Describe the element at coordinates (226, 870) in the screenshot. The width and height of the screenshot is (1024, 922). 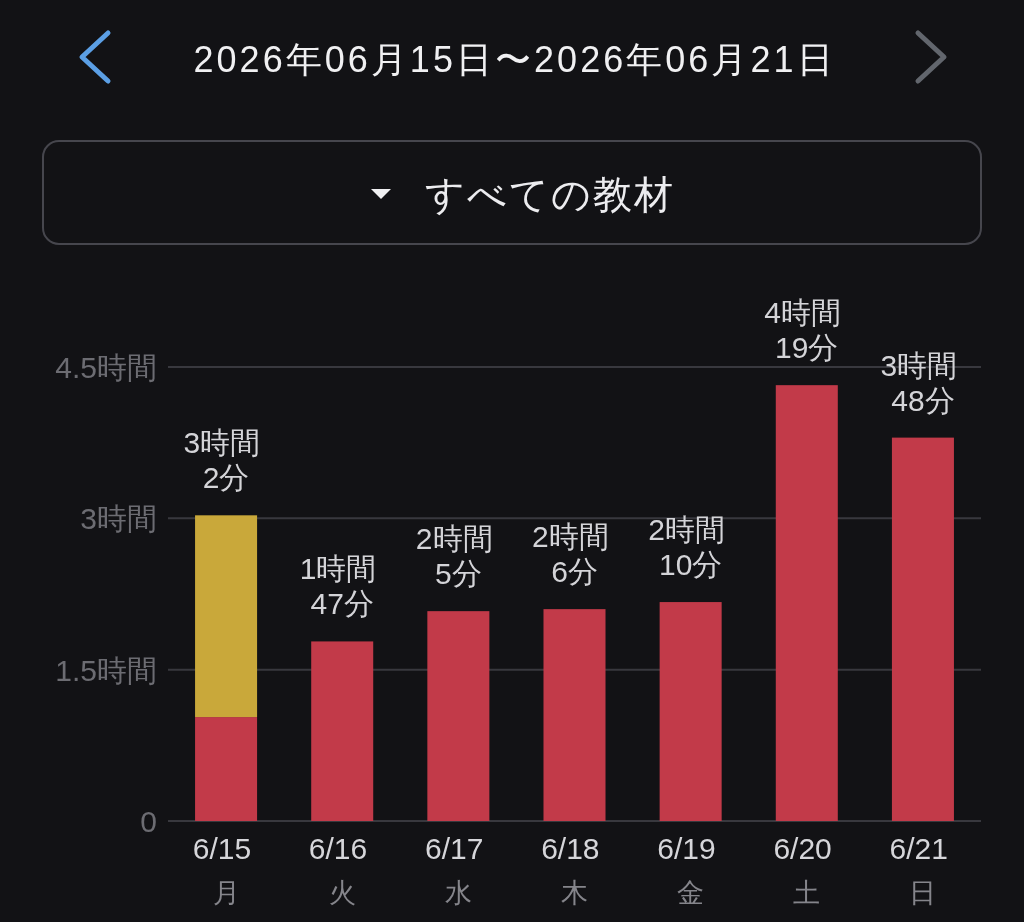
I see `x-tick-label: 6/15 月` at that location.